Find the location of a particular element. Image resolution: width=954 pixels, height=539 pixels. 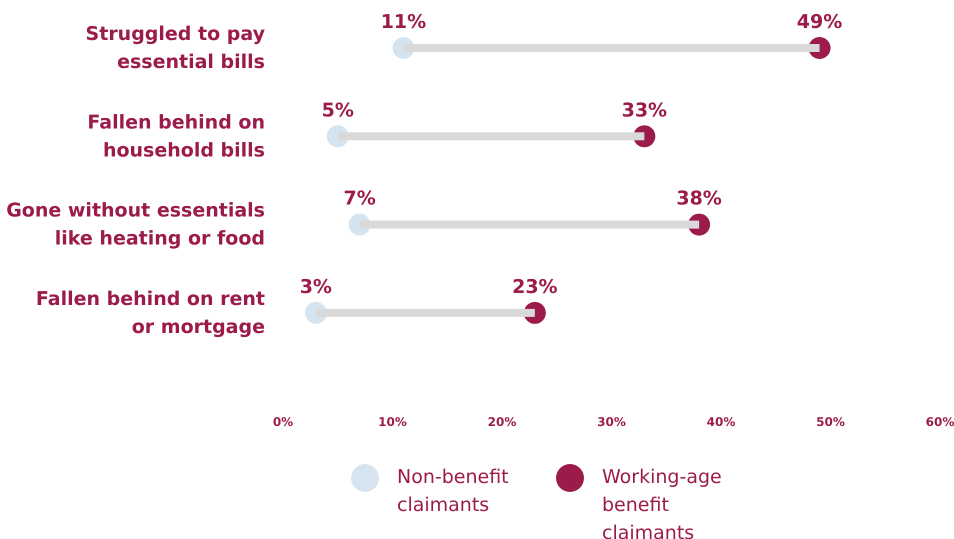

legend-label: Non-benefit claimants is located at coordinates (453, 491).